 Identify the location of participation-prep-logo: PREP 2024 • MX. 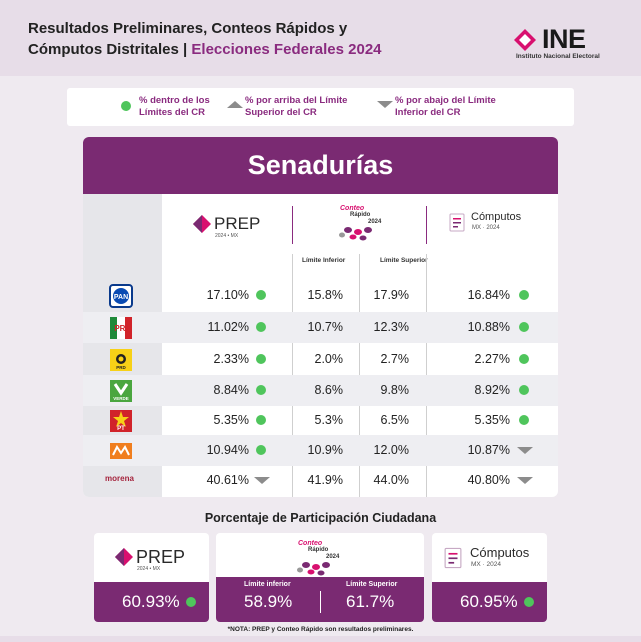
(154, 559).